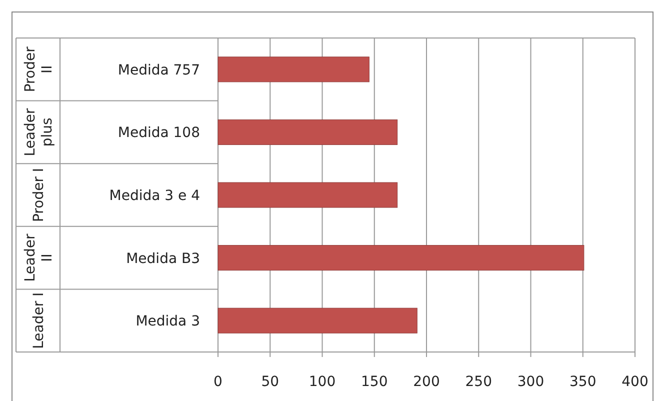  I want to click on x-tick-label: 250, so click(478, 382).